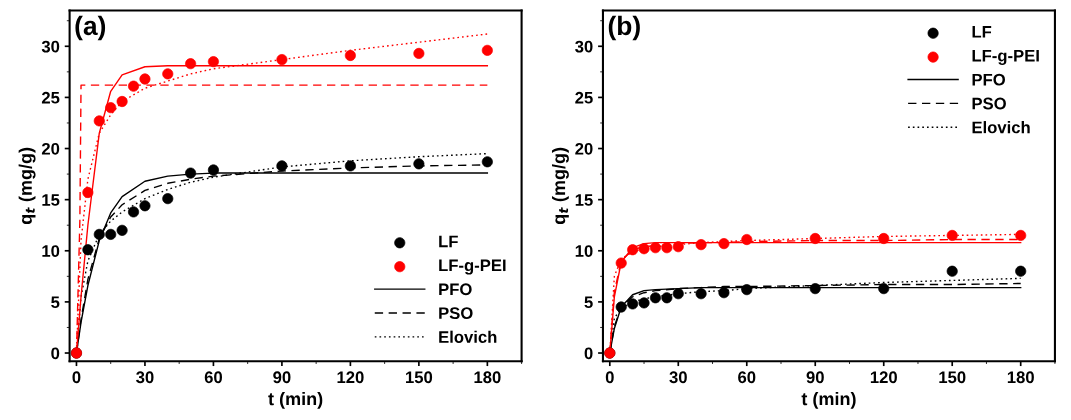  I want to click on annotation: (a), so click(90, 28).